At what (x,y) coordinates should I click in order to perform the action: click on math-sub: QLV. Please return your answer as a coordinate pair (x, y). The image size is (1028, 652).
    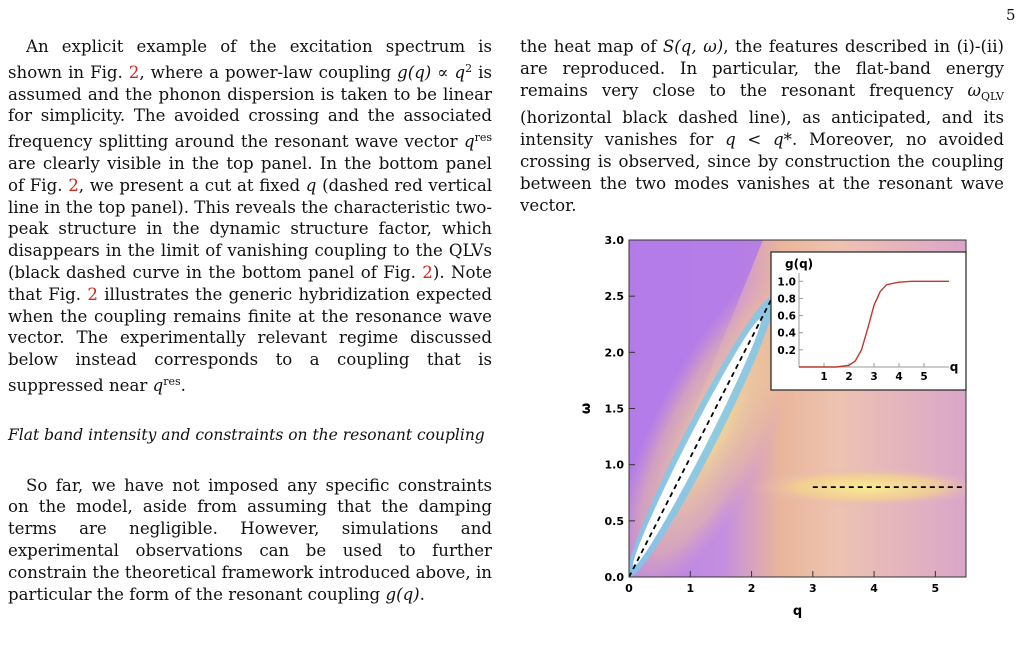
    Looking at the image, I should click on (992, 96).